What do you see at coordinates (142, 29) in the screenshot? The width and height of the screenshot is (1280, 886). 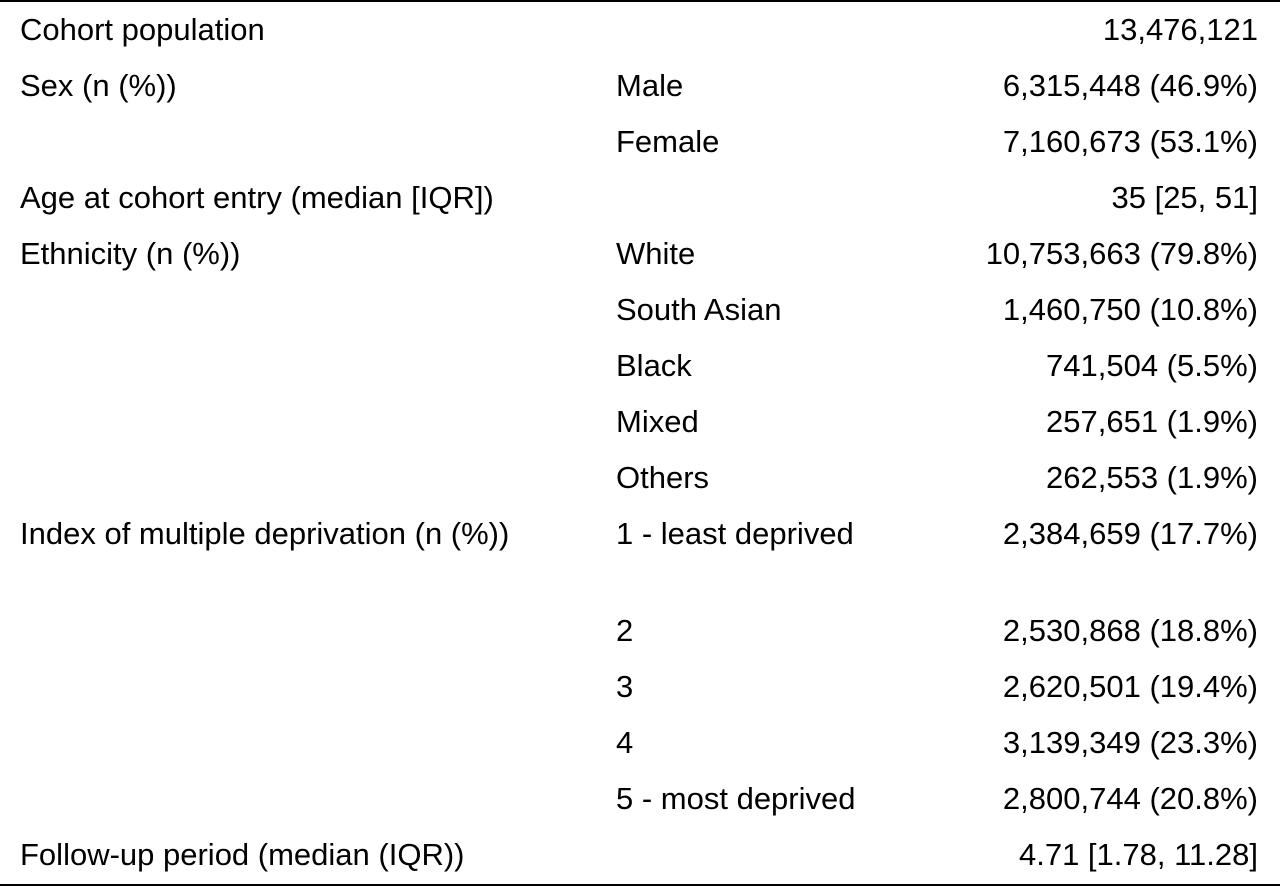 I see `row-label: Cohort population` at bounding box center [142, 29].